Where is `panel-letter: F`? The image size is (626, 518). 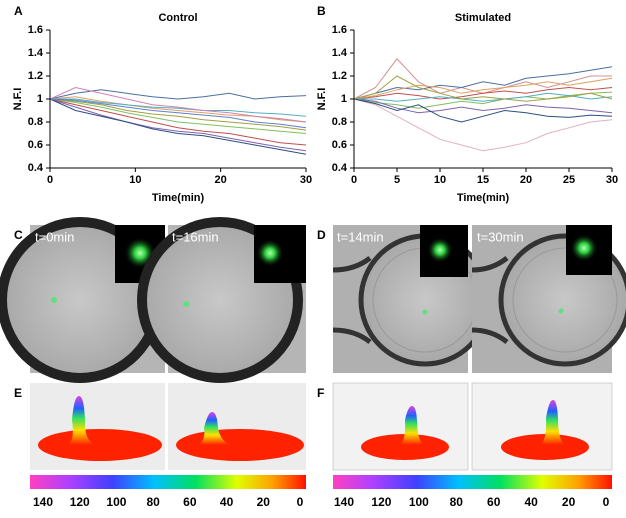 panel-letter: F is located at coordinates (320, 393).